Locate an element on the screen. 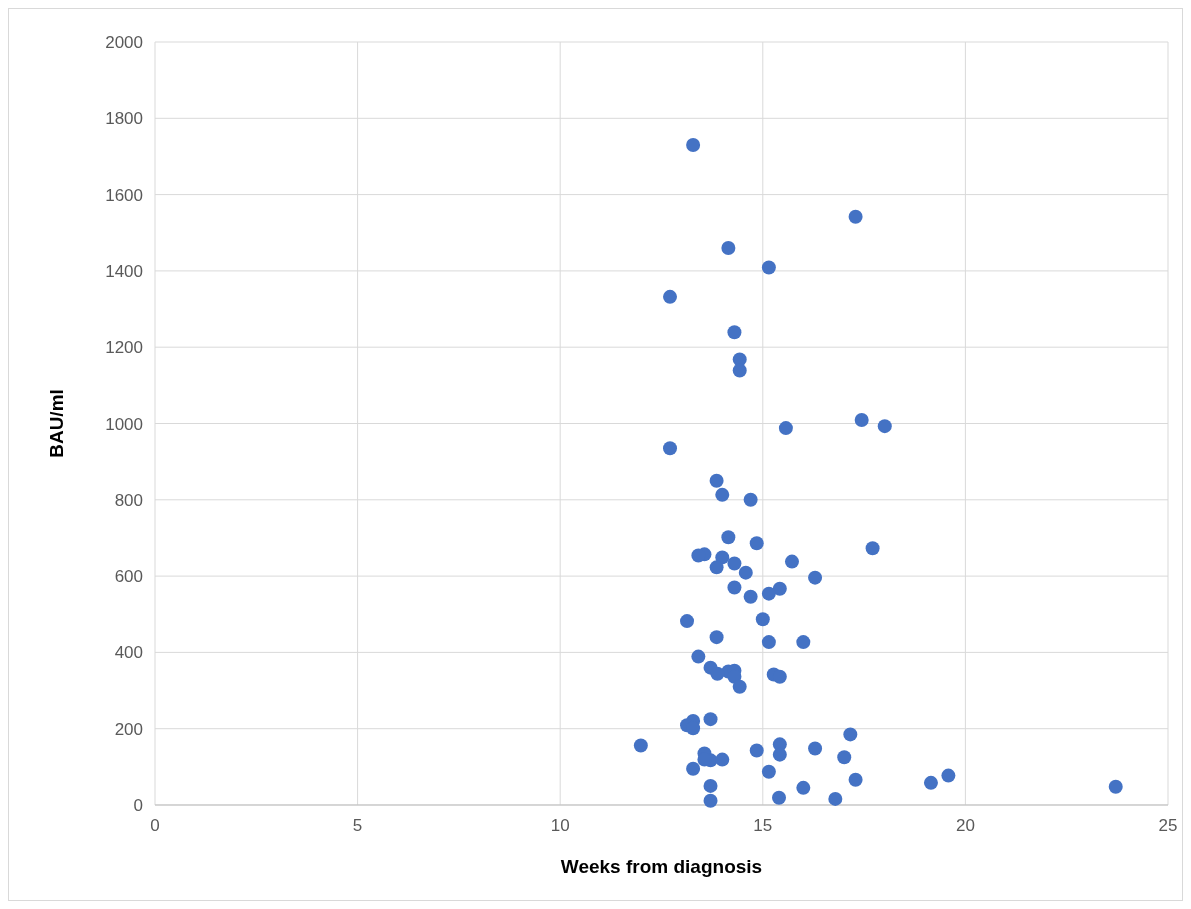  y-tick-label: 1800 is located at coordinates (124, 119).